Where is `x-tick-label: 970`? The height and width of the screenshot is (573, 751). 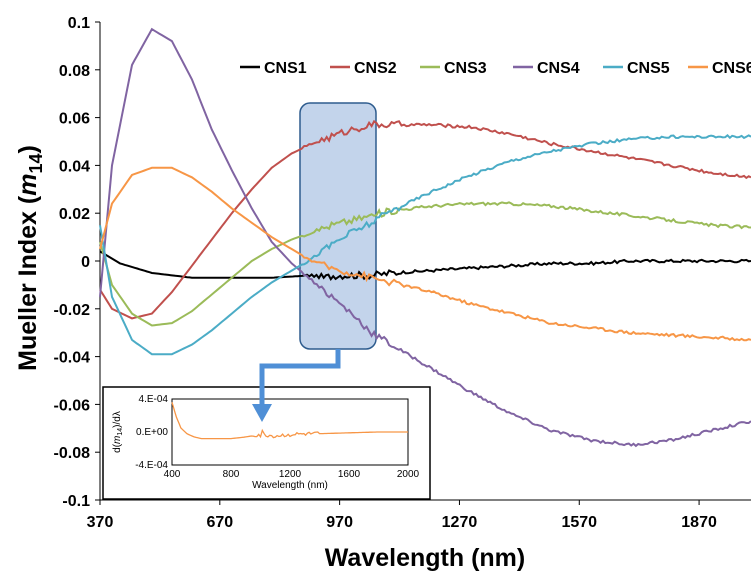
x-tick-label: 970 is located at coordinates (339, 522).